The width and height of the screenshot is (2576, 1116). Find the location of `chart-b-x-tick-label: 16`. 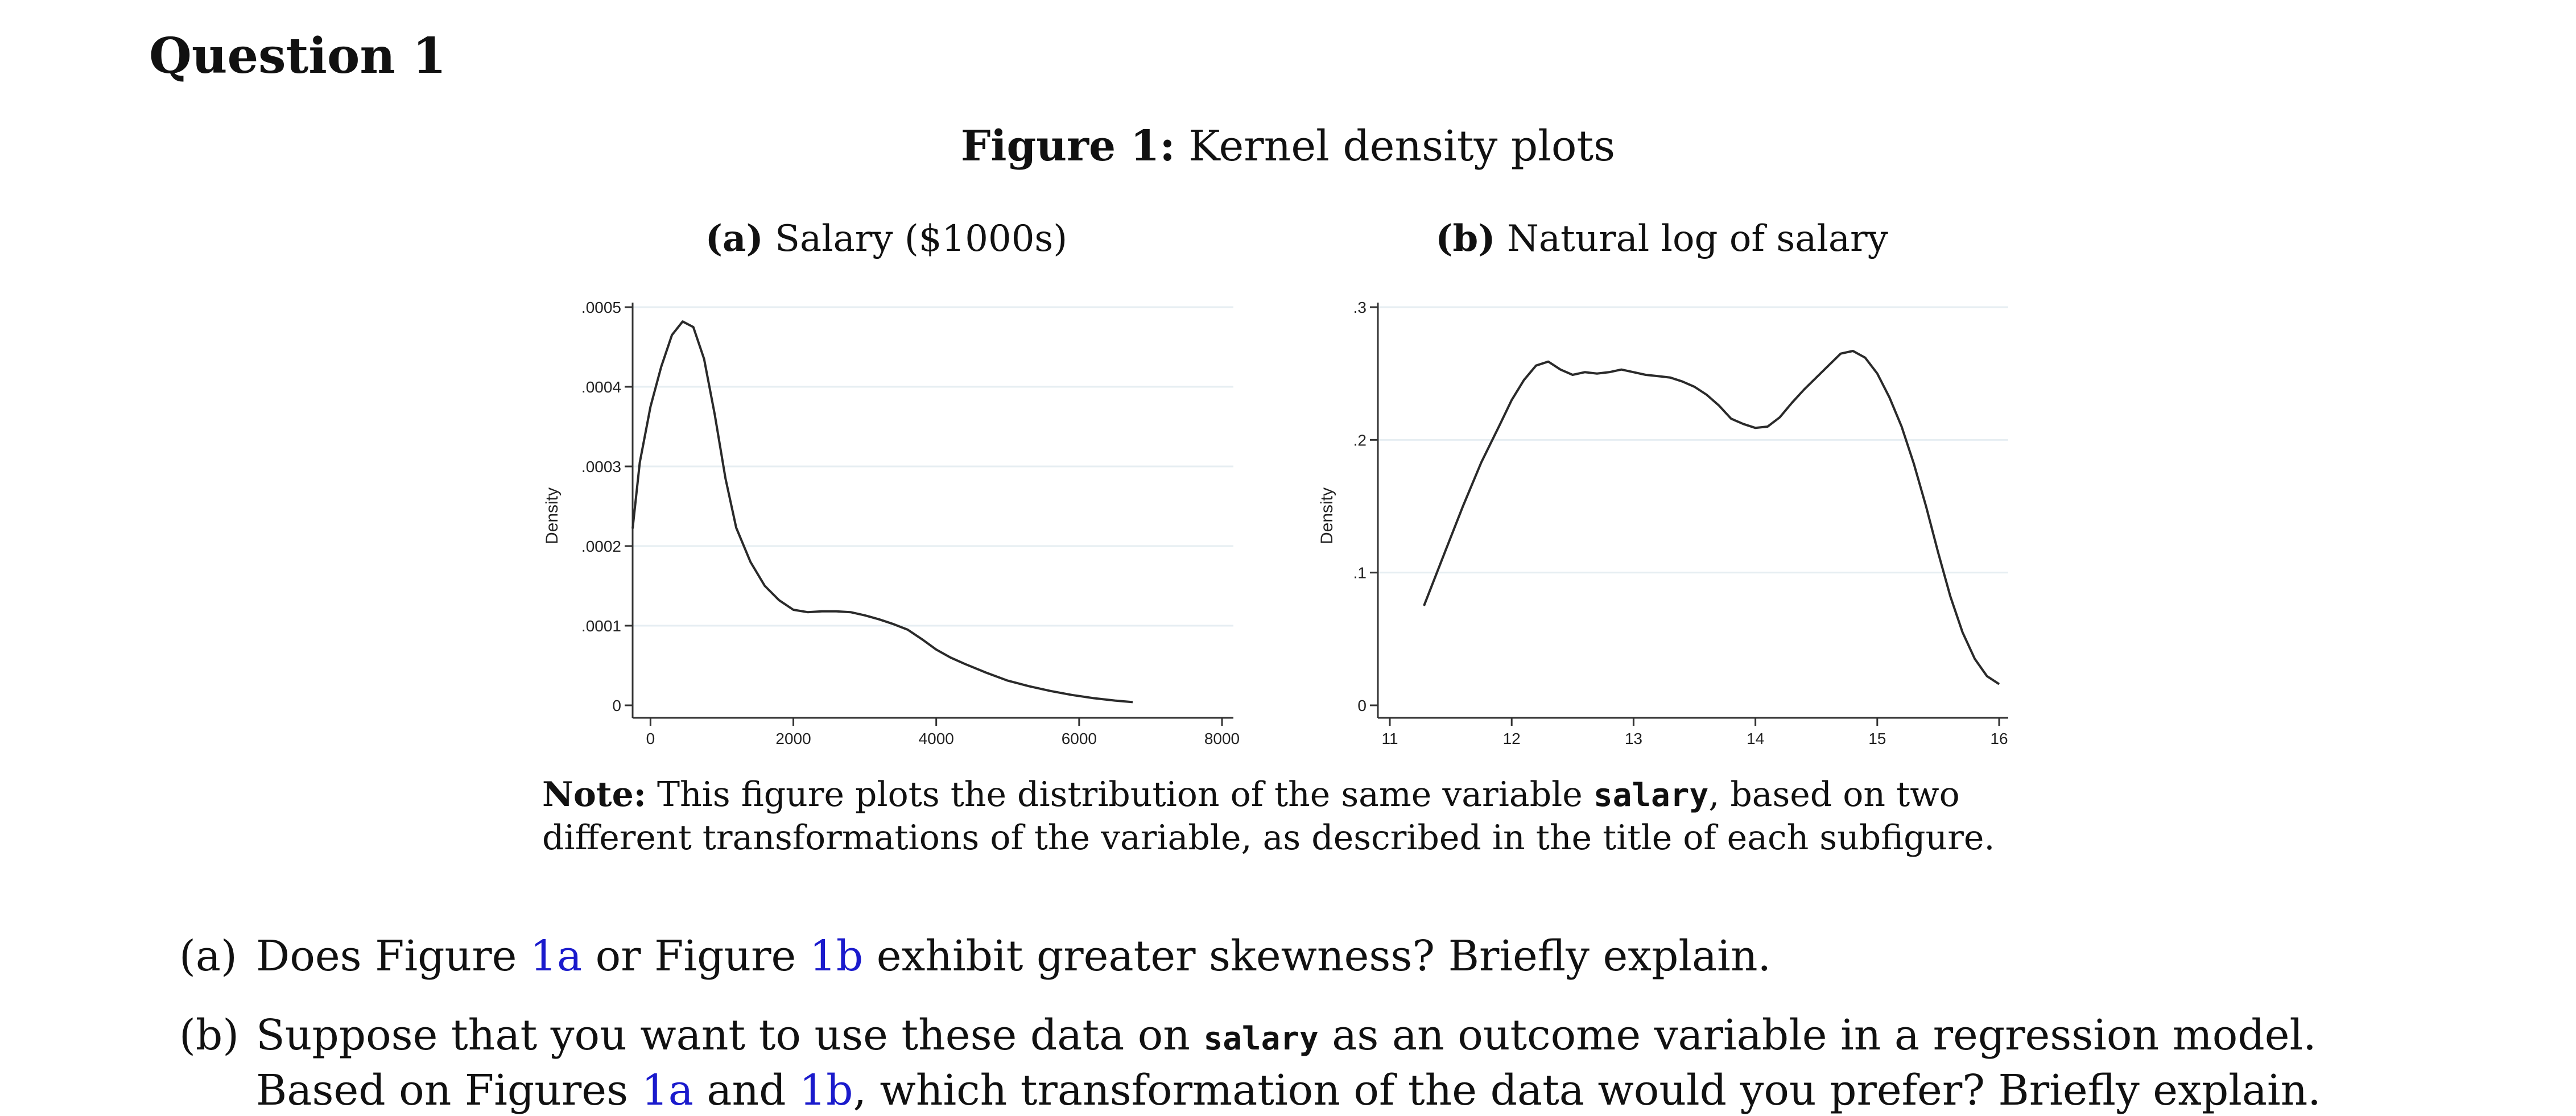

chart-b-x-tick-label: 16 is located at coordinates (1999, 738).